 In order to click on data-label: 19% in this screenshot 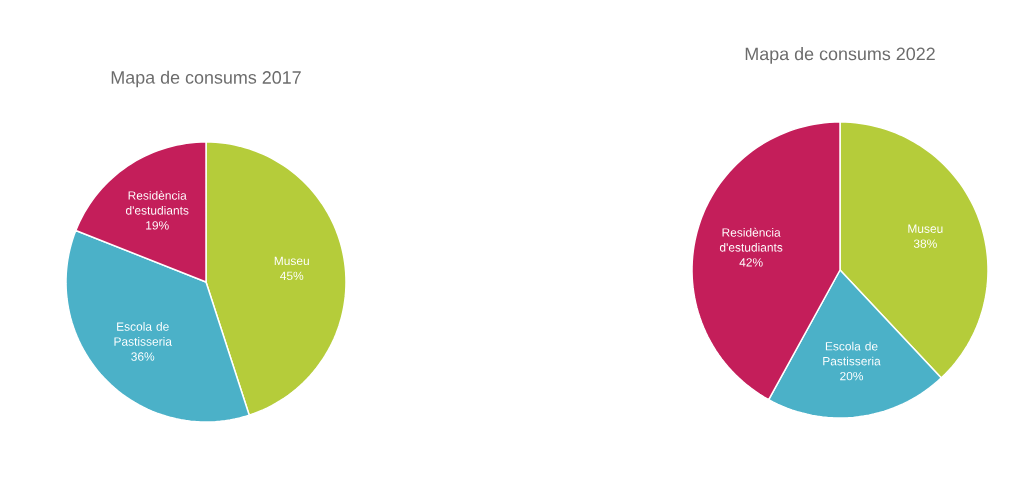, I will do `click(157, 225)`.